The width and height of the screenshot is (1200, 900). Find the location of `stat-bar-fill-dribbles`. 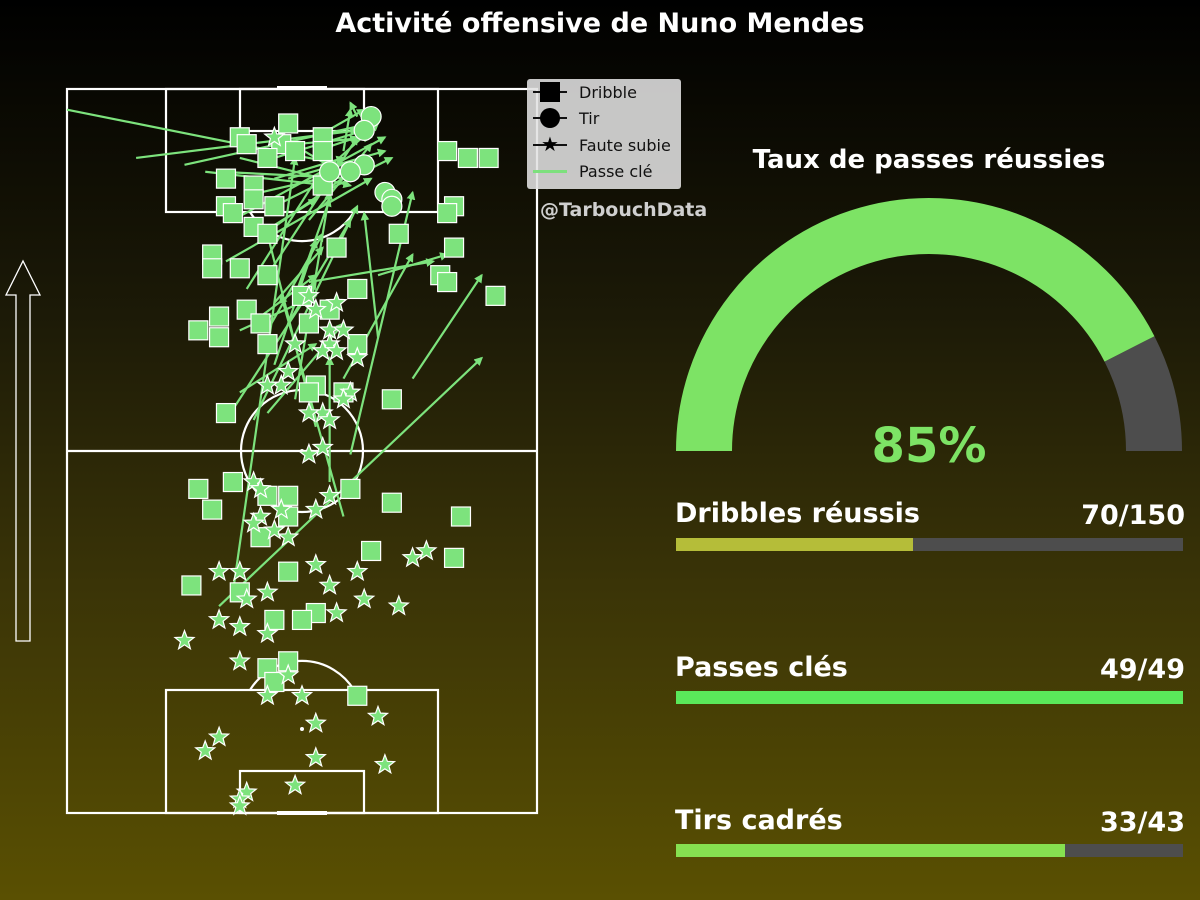

stat-bar-fill-dribbles is located at coordinates (794, 544).